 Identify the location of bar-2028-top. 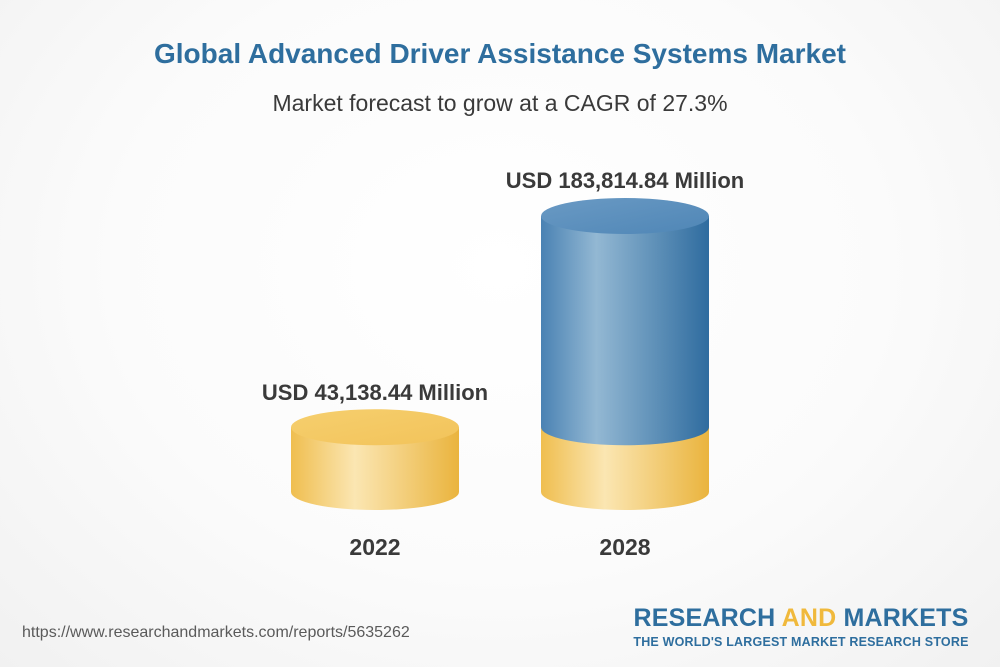
(625, 216).